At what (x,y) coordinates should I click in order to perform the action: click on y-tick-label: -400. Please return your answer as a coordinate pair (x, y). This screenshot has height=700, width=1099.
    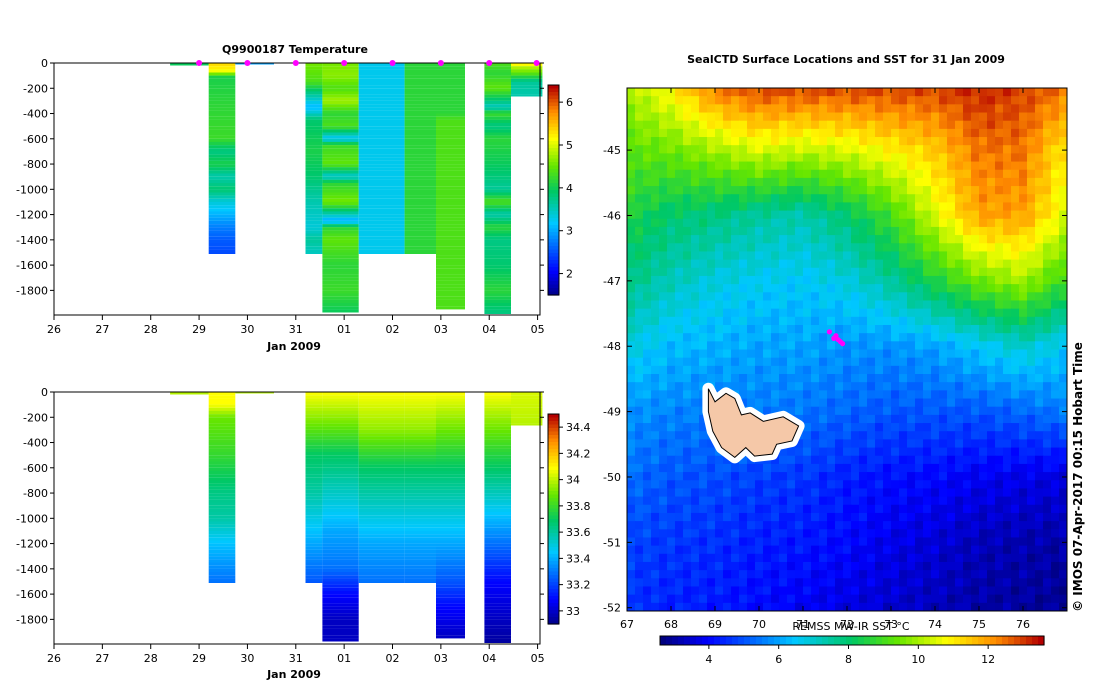
    Looking at the image, I should click on (35, 443).